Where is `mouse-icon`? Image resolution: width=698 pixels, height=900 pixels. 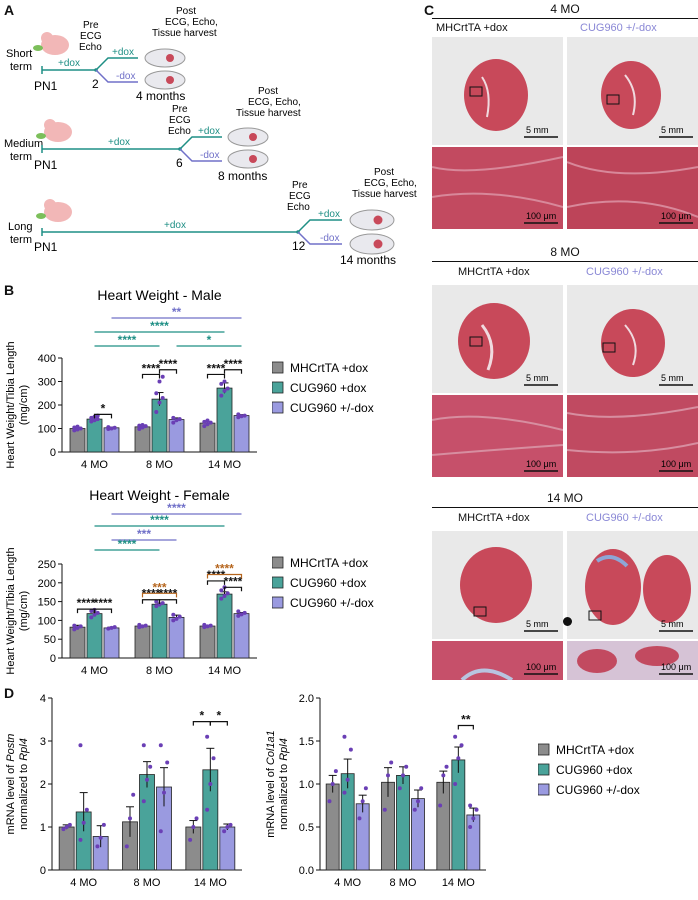 mouse-icon is located at coordinates (165, 69).